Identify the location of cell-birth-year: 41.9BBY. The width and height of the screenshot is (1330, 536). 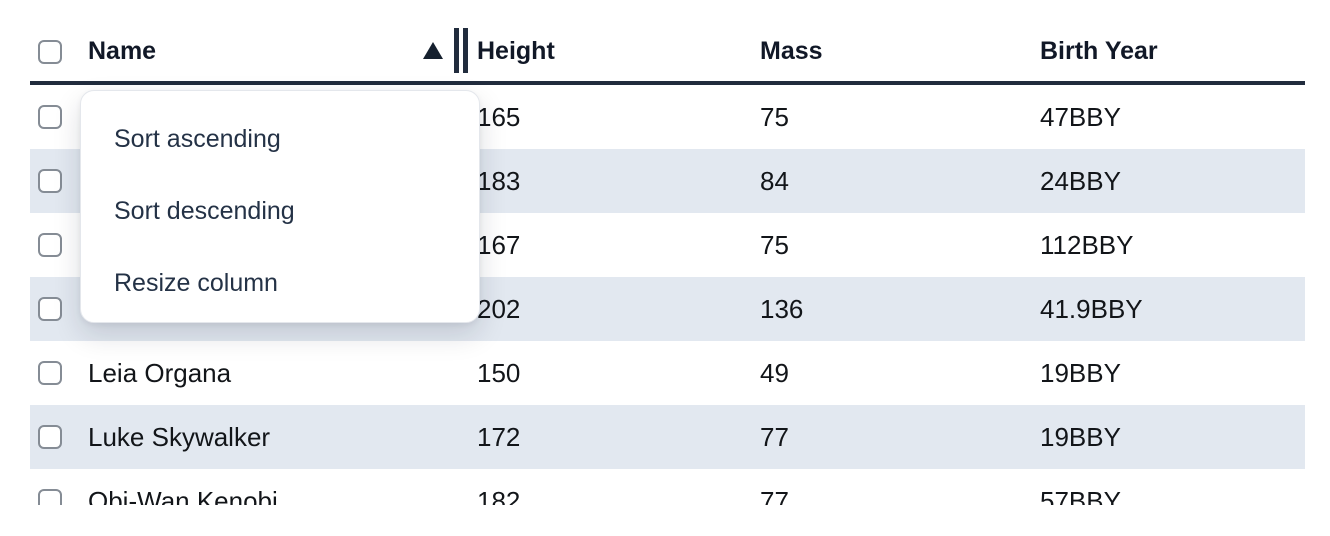
(1091, 308).